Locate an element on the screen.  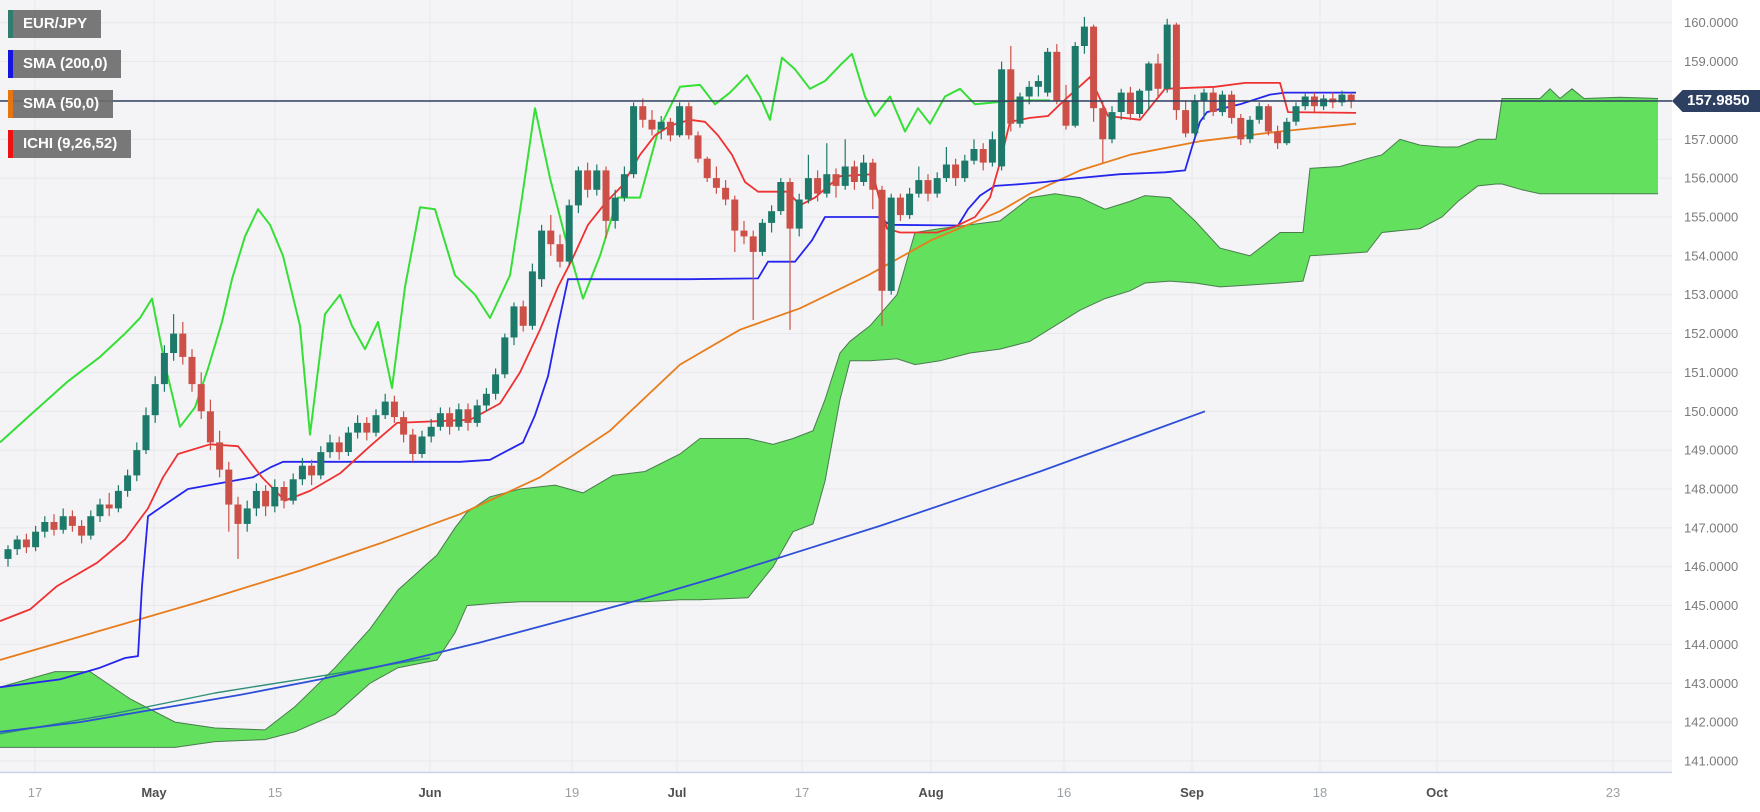
legend-item-sma-50-0-: SMA (50,0) is located at coordinates (61, 104).